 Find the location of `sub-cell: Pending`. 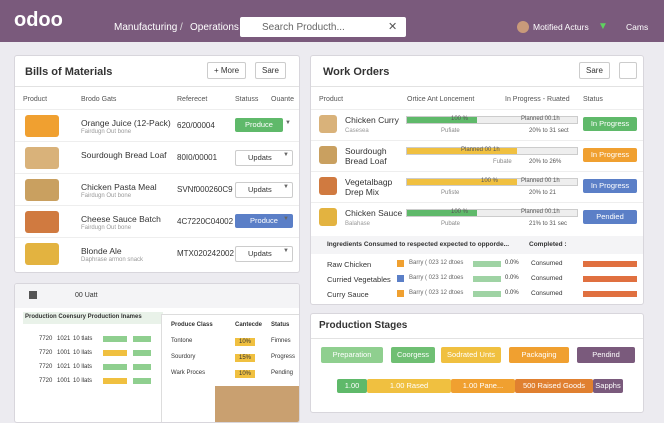

sub-cell: Pending is located at coordinates (282, 373).